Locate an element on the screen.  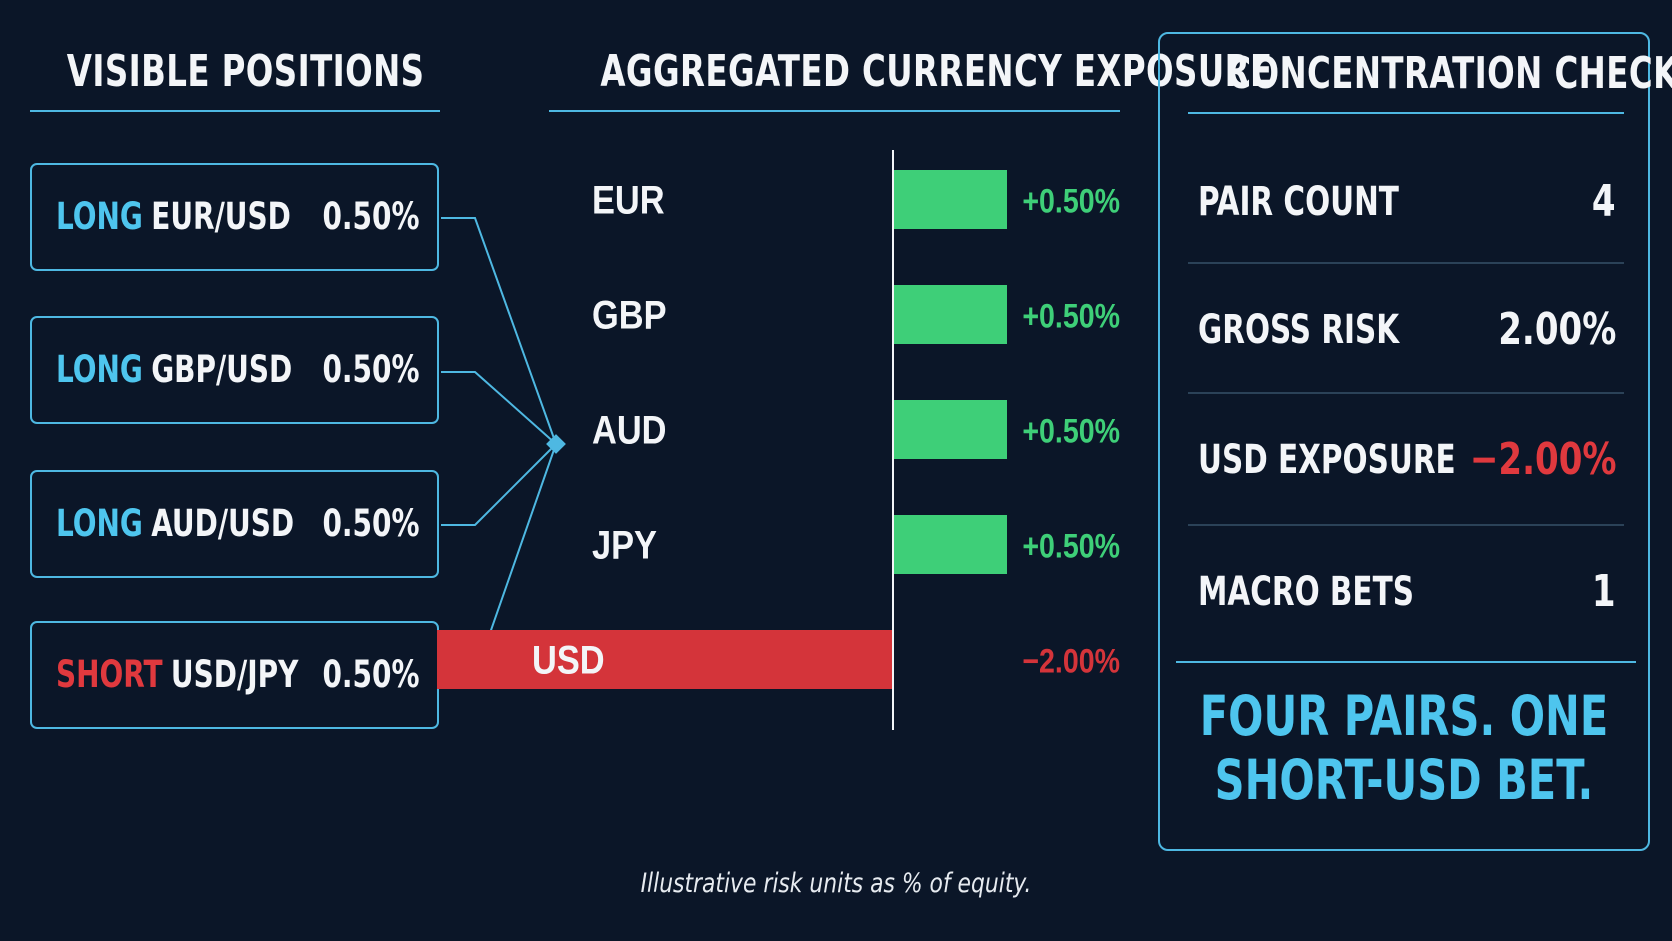
verdict-text: FOUR PAIRS. ONE SHORT-USD BET. is located at coordinates (1404, 748).